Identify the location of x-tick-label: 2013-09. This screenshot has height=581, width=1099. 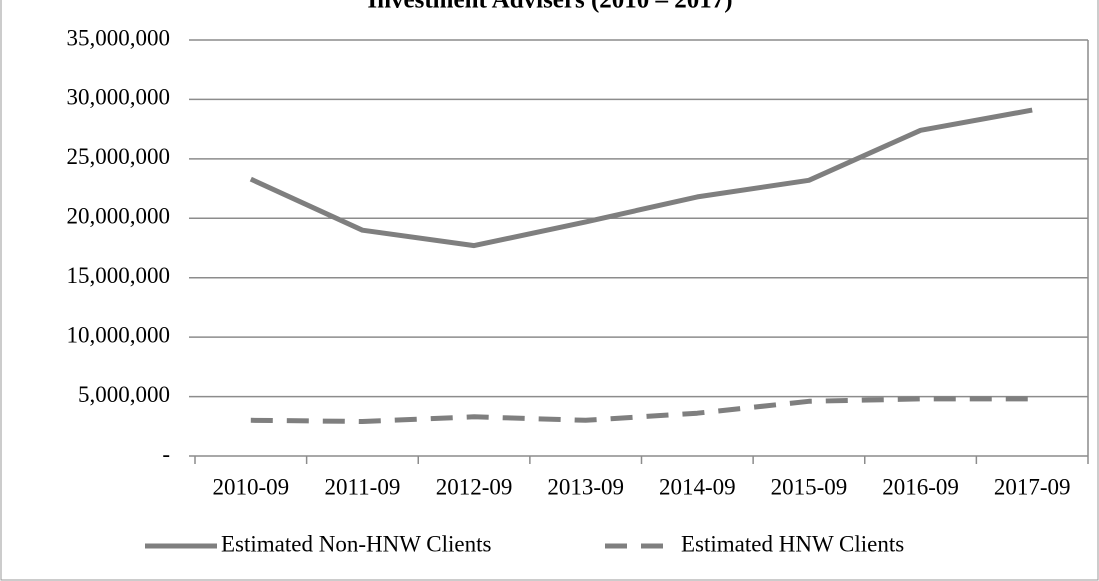
(585, 486).